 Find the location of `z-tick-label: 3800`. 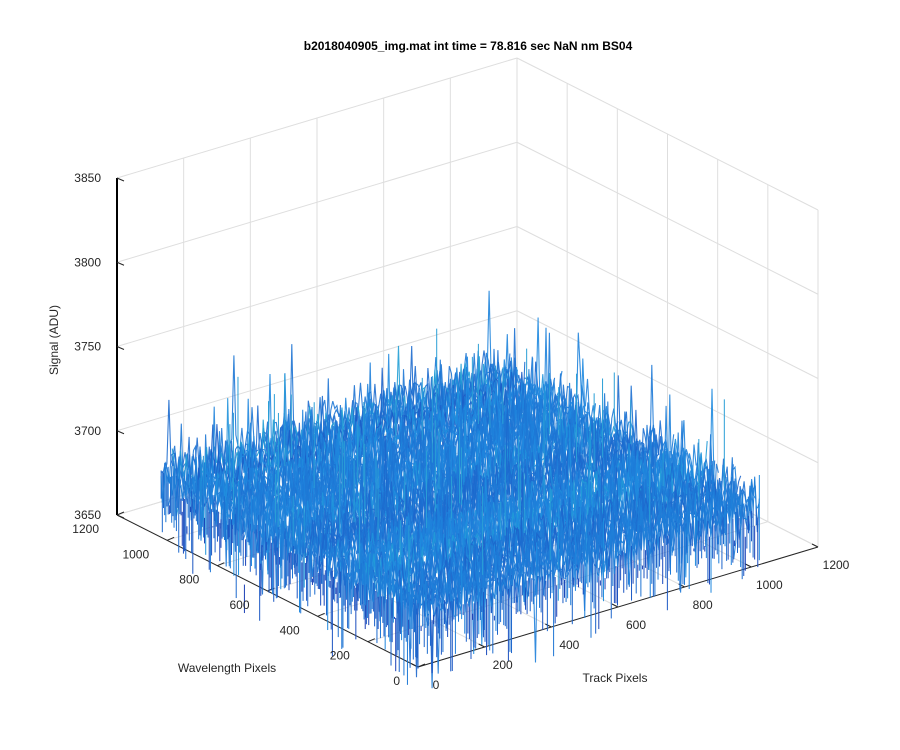

z-tick-label: 3800 is located at coordinates (87, 262).